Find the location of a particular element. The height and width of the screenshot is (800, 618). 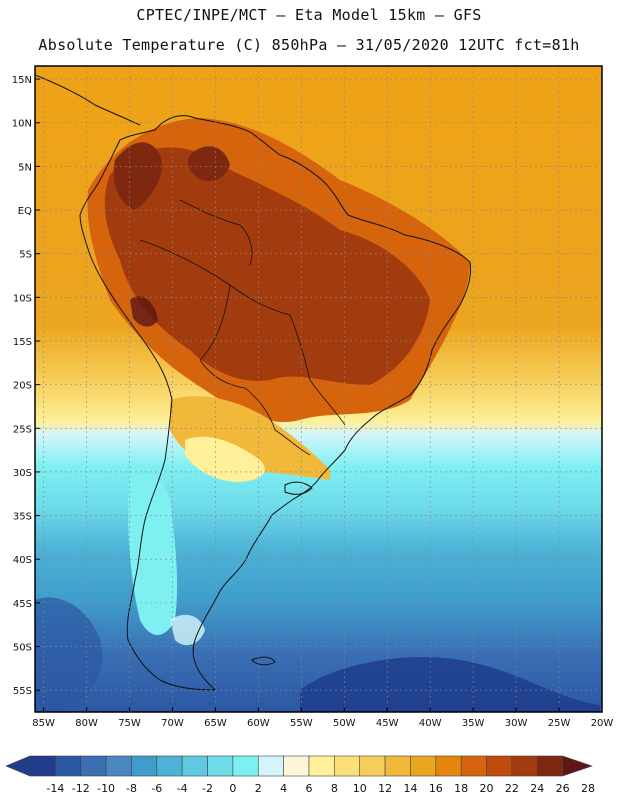

colorbar-label: -2 is located at coordinates (207, 788).